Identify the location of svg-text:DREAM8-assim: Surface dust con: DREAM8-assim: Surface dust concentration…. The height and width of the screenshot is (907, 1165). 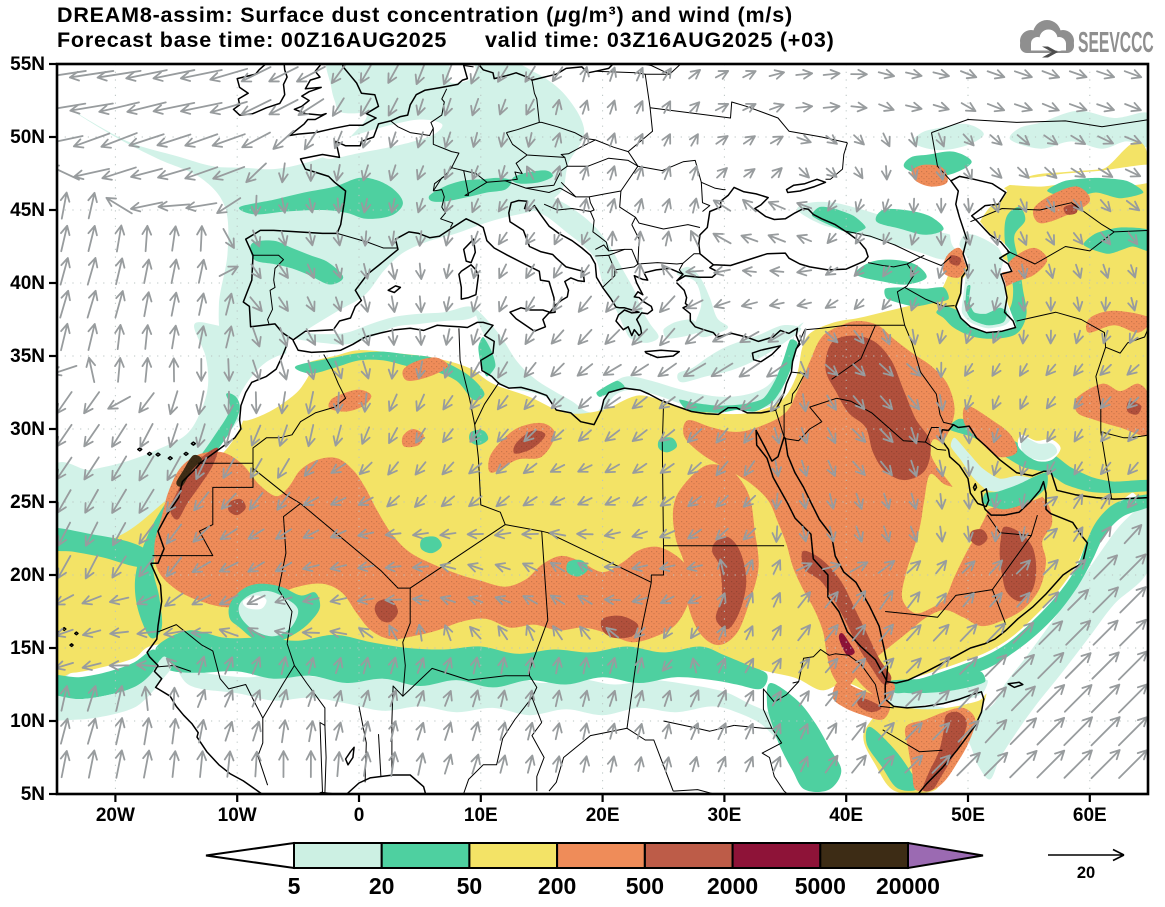
(425, 15).